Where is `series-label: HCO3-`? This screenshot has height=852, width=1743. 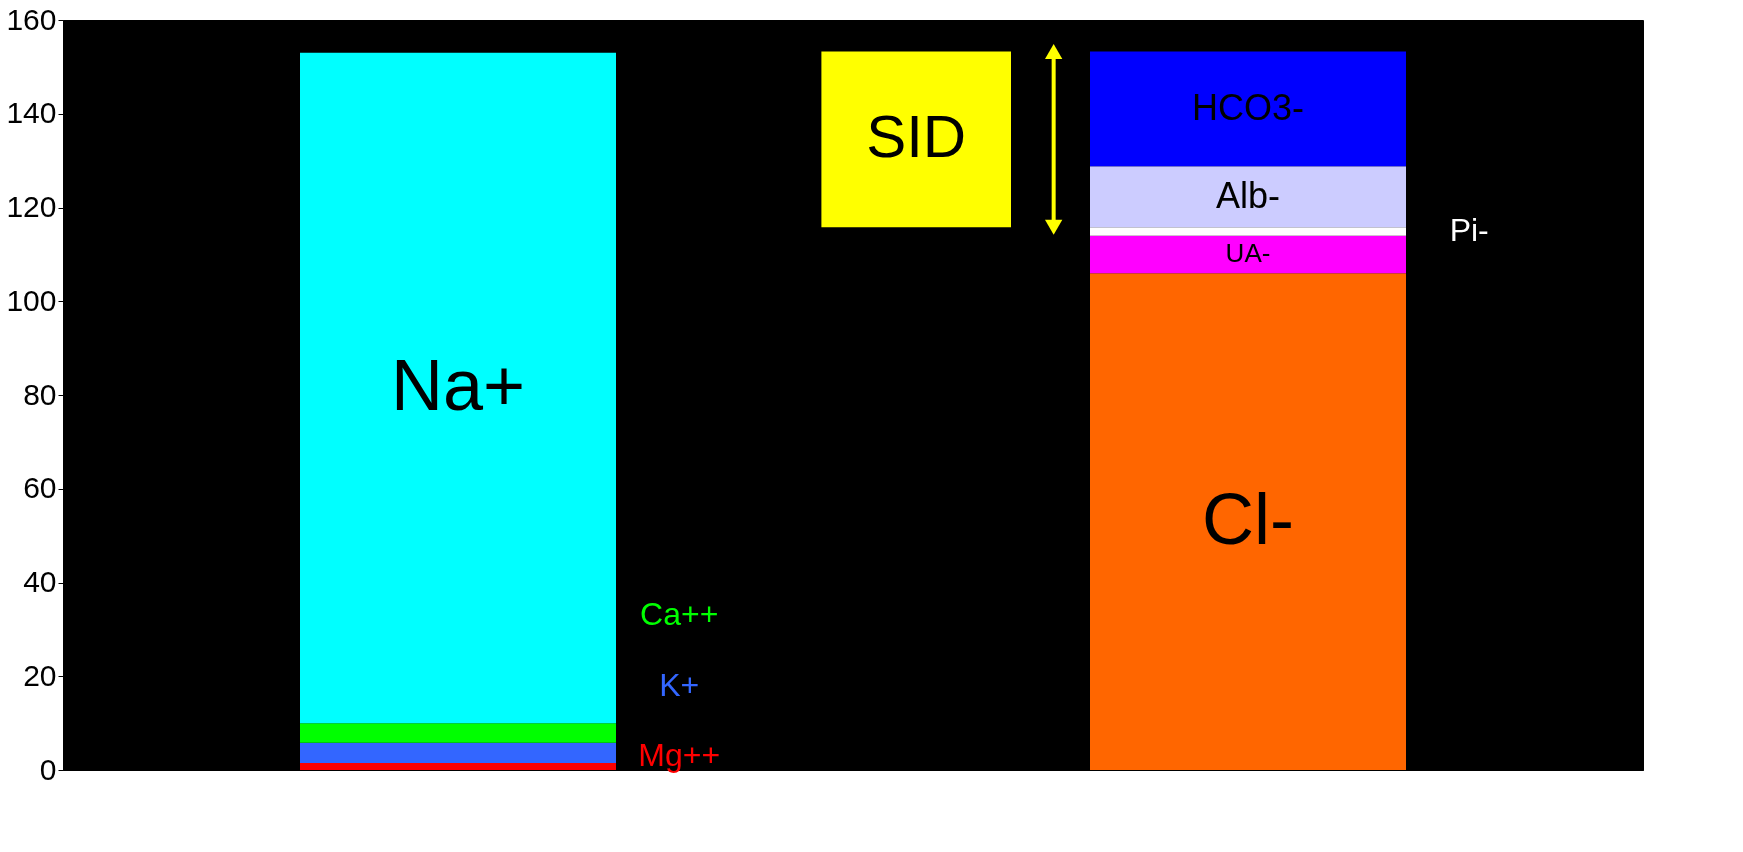
series-label: HCO3- is located at coordinates (1248, 107).